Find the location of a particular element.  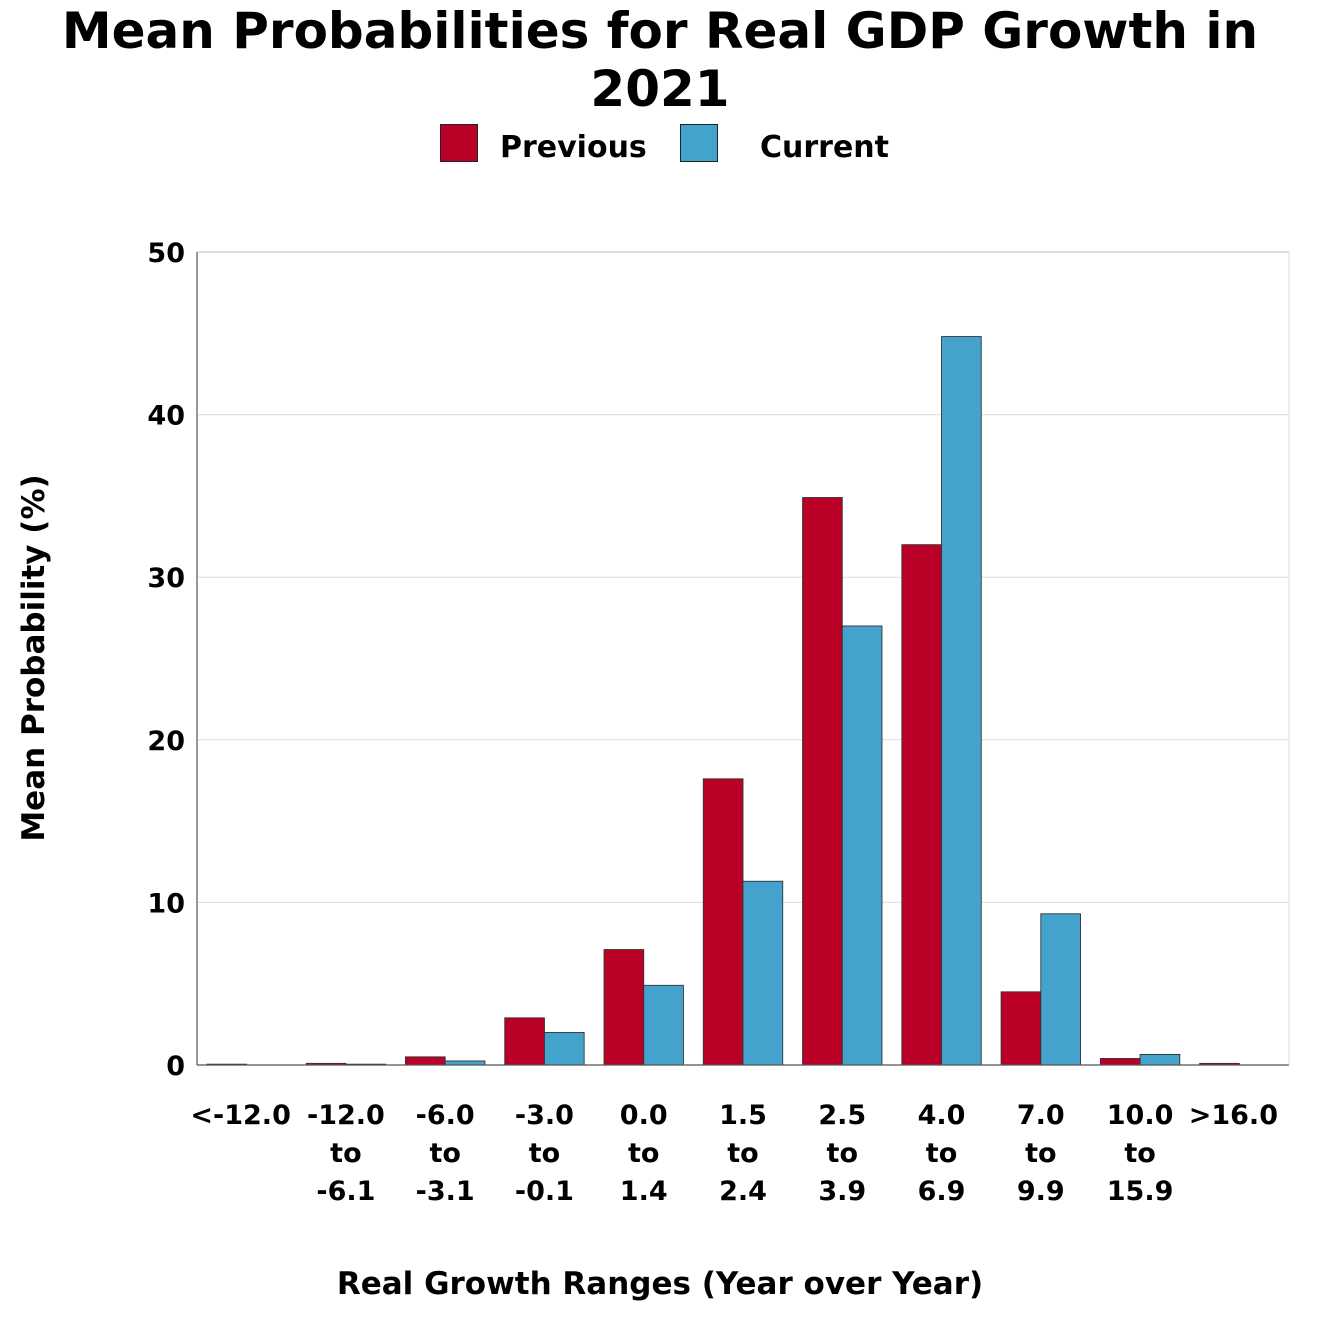

x-tick-label: -6.0 is located at coordinates (445, 1115).